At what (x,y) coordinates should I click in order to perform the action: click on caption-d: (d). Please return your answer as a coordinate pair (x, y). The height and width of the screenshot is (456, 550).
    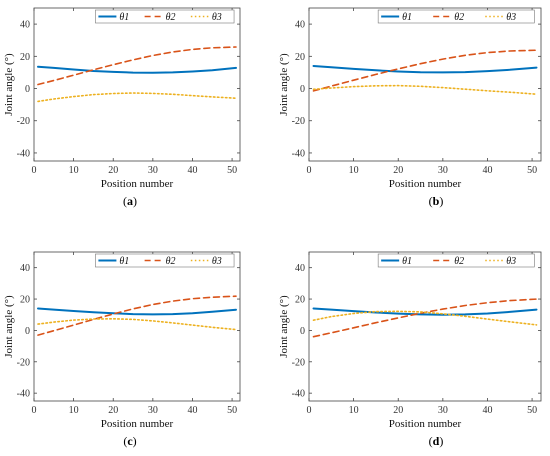
    Looking at the image, I should click on (436, 441).